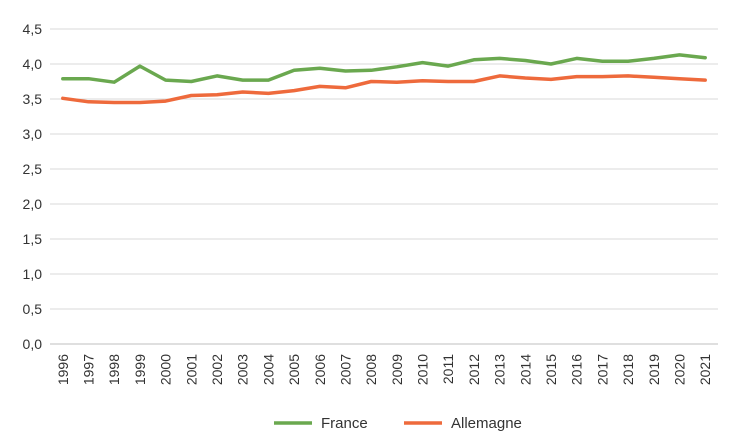 This screenshot has height=445, width=737. I want to click on x-tick-label: 2017, so click(602, 369).